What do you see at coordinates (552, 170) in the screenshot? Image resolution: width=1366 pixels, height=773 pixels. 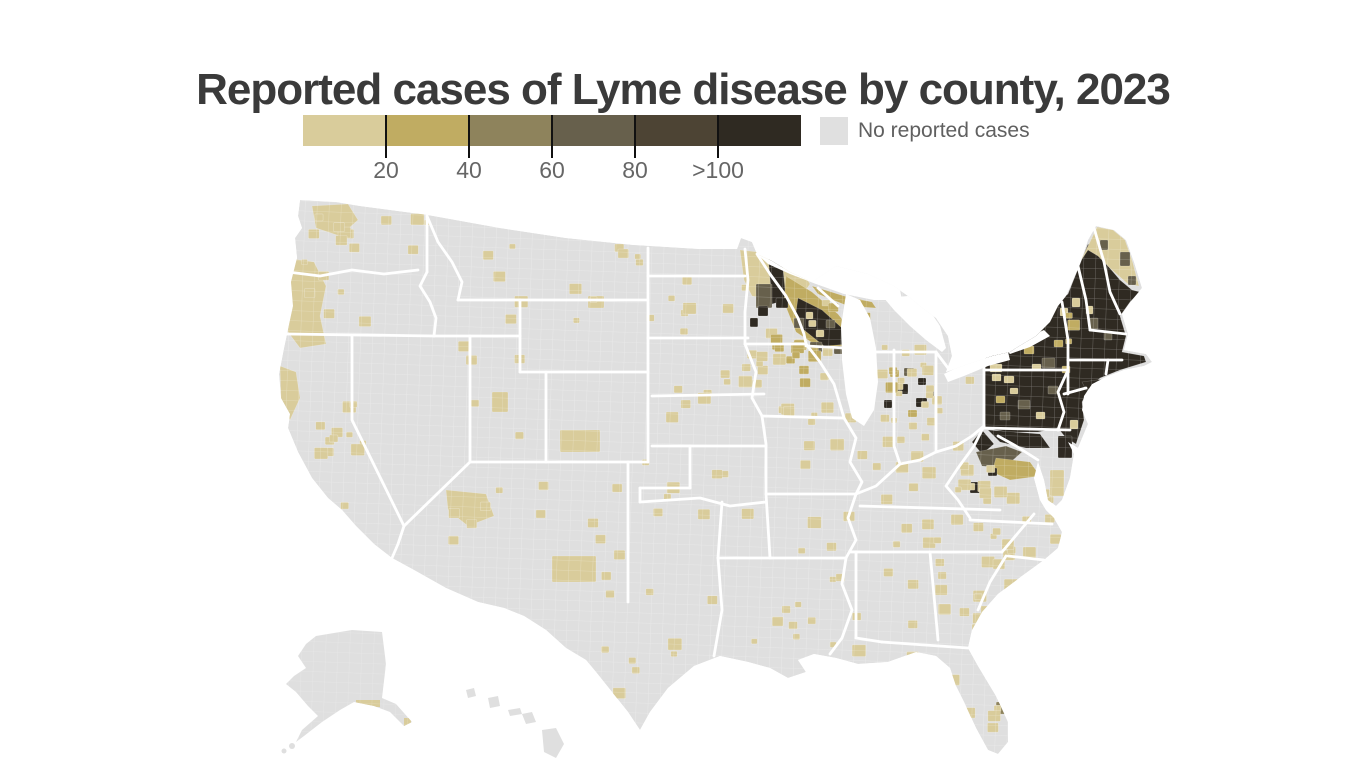 I see `legend-tick-label: 60` at bounding box center [552, 170].